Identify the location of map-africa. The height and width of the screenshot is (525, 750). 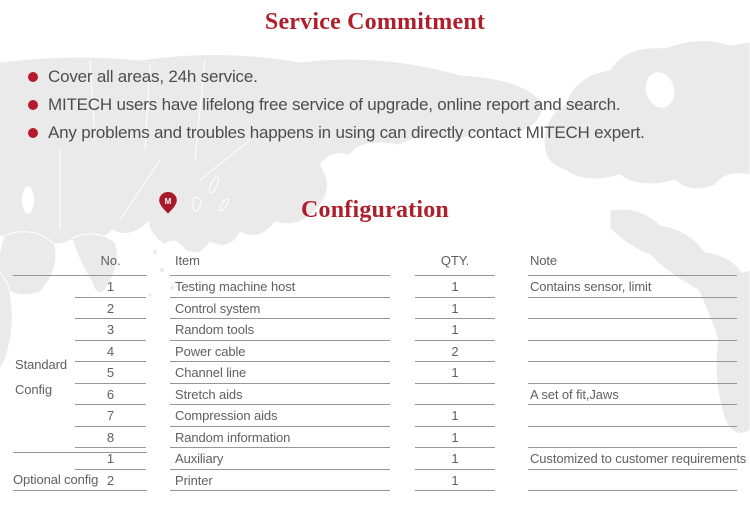
(6, 320).